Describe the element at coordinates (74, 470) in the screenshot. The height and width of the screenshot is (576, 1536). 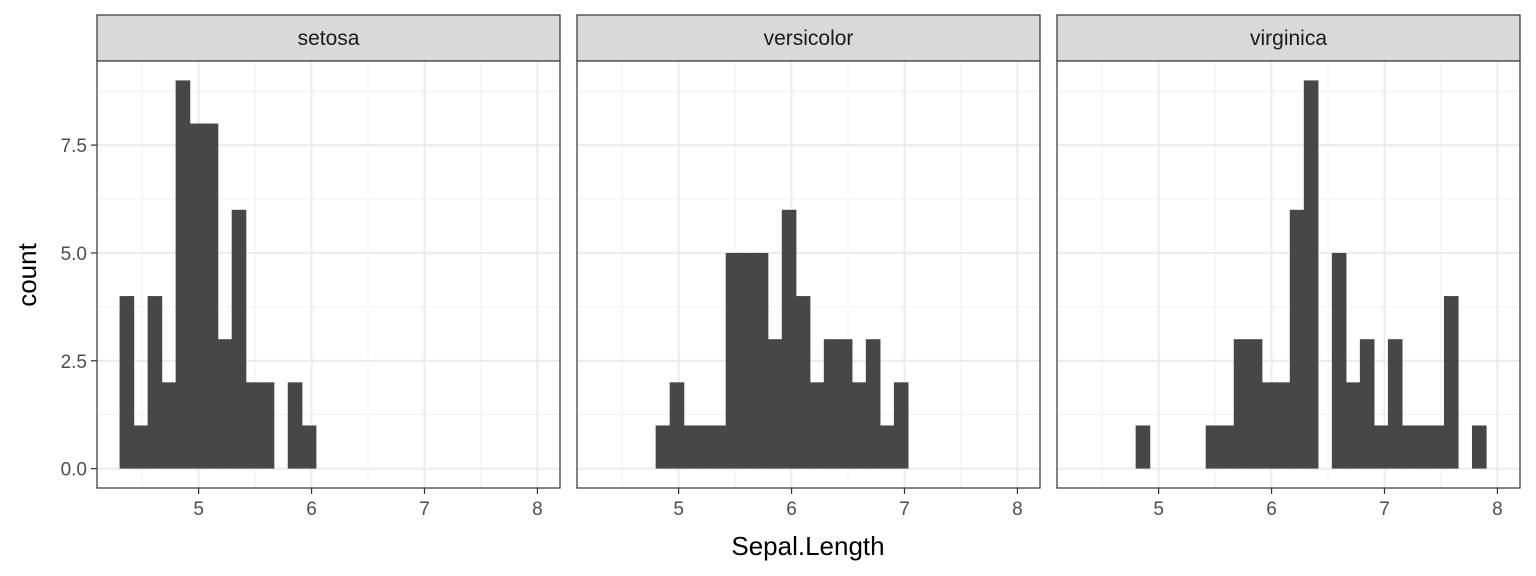
I see `y-tick-label: 0.0` at that location.